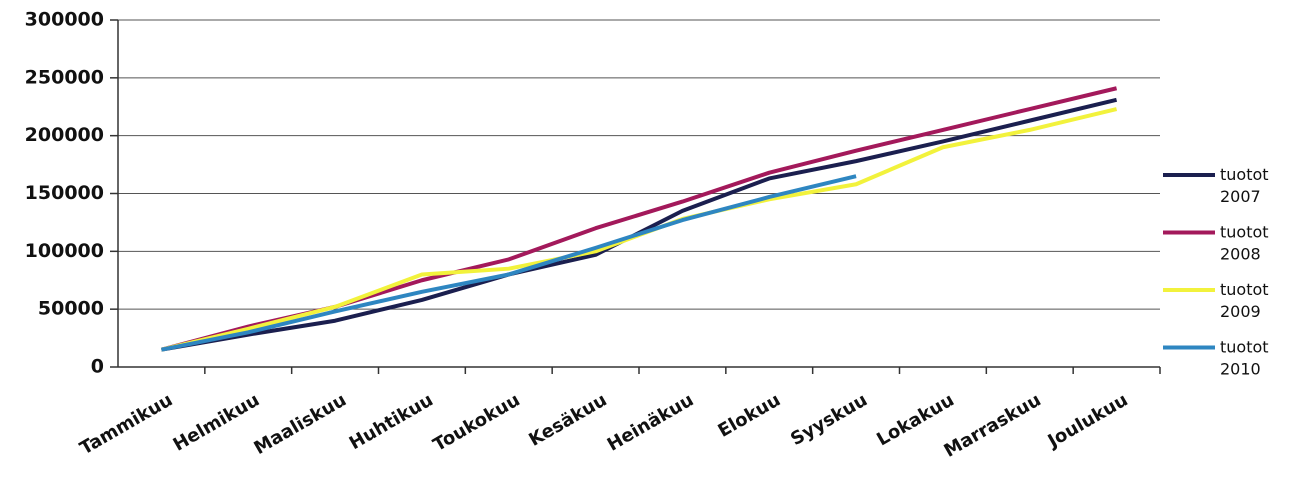 The width and height of the screenshot is (1293, 479). I want to click on legend-label: tuotot 2007, so click(1247, 185).